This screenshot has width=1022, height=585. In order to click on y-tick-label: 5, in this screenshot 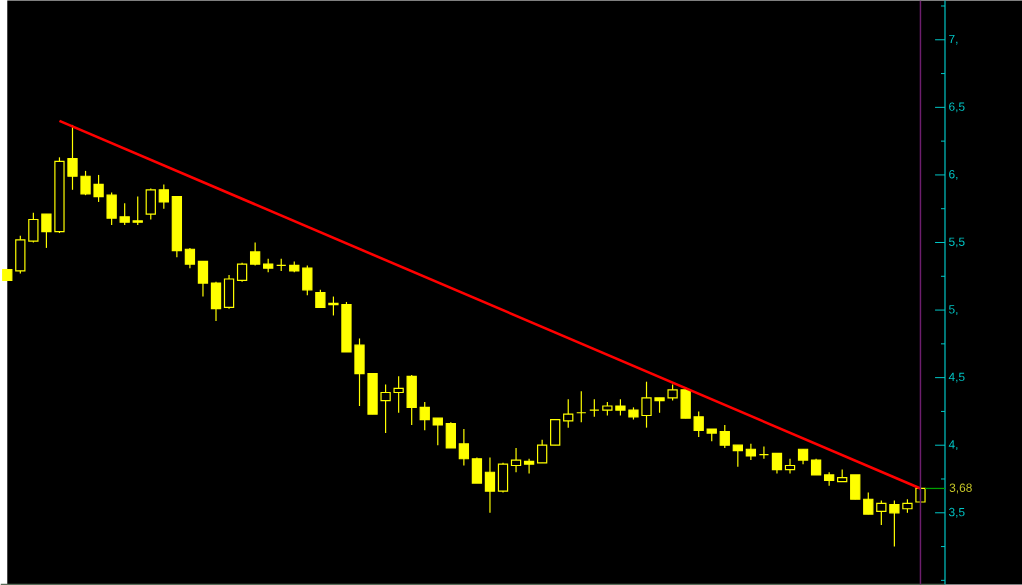, I will do `click(953, 310)`.